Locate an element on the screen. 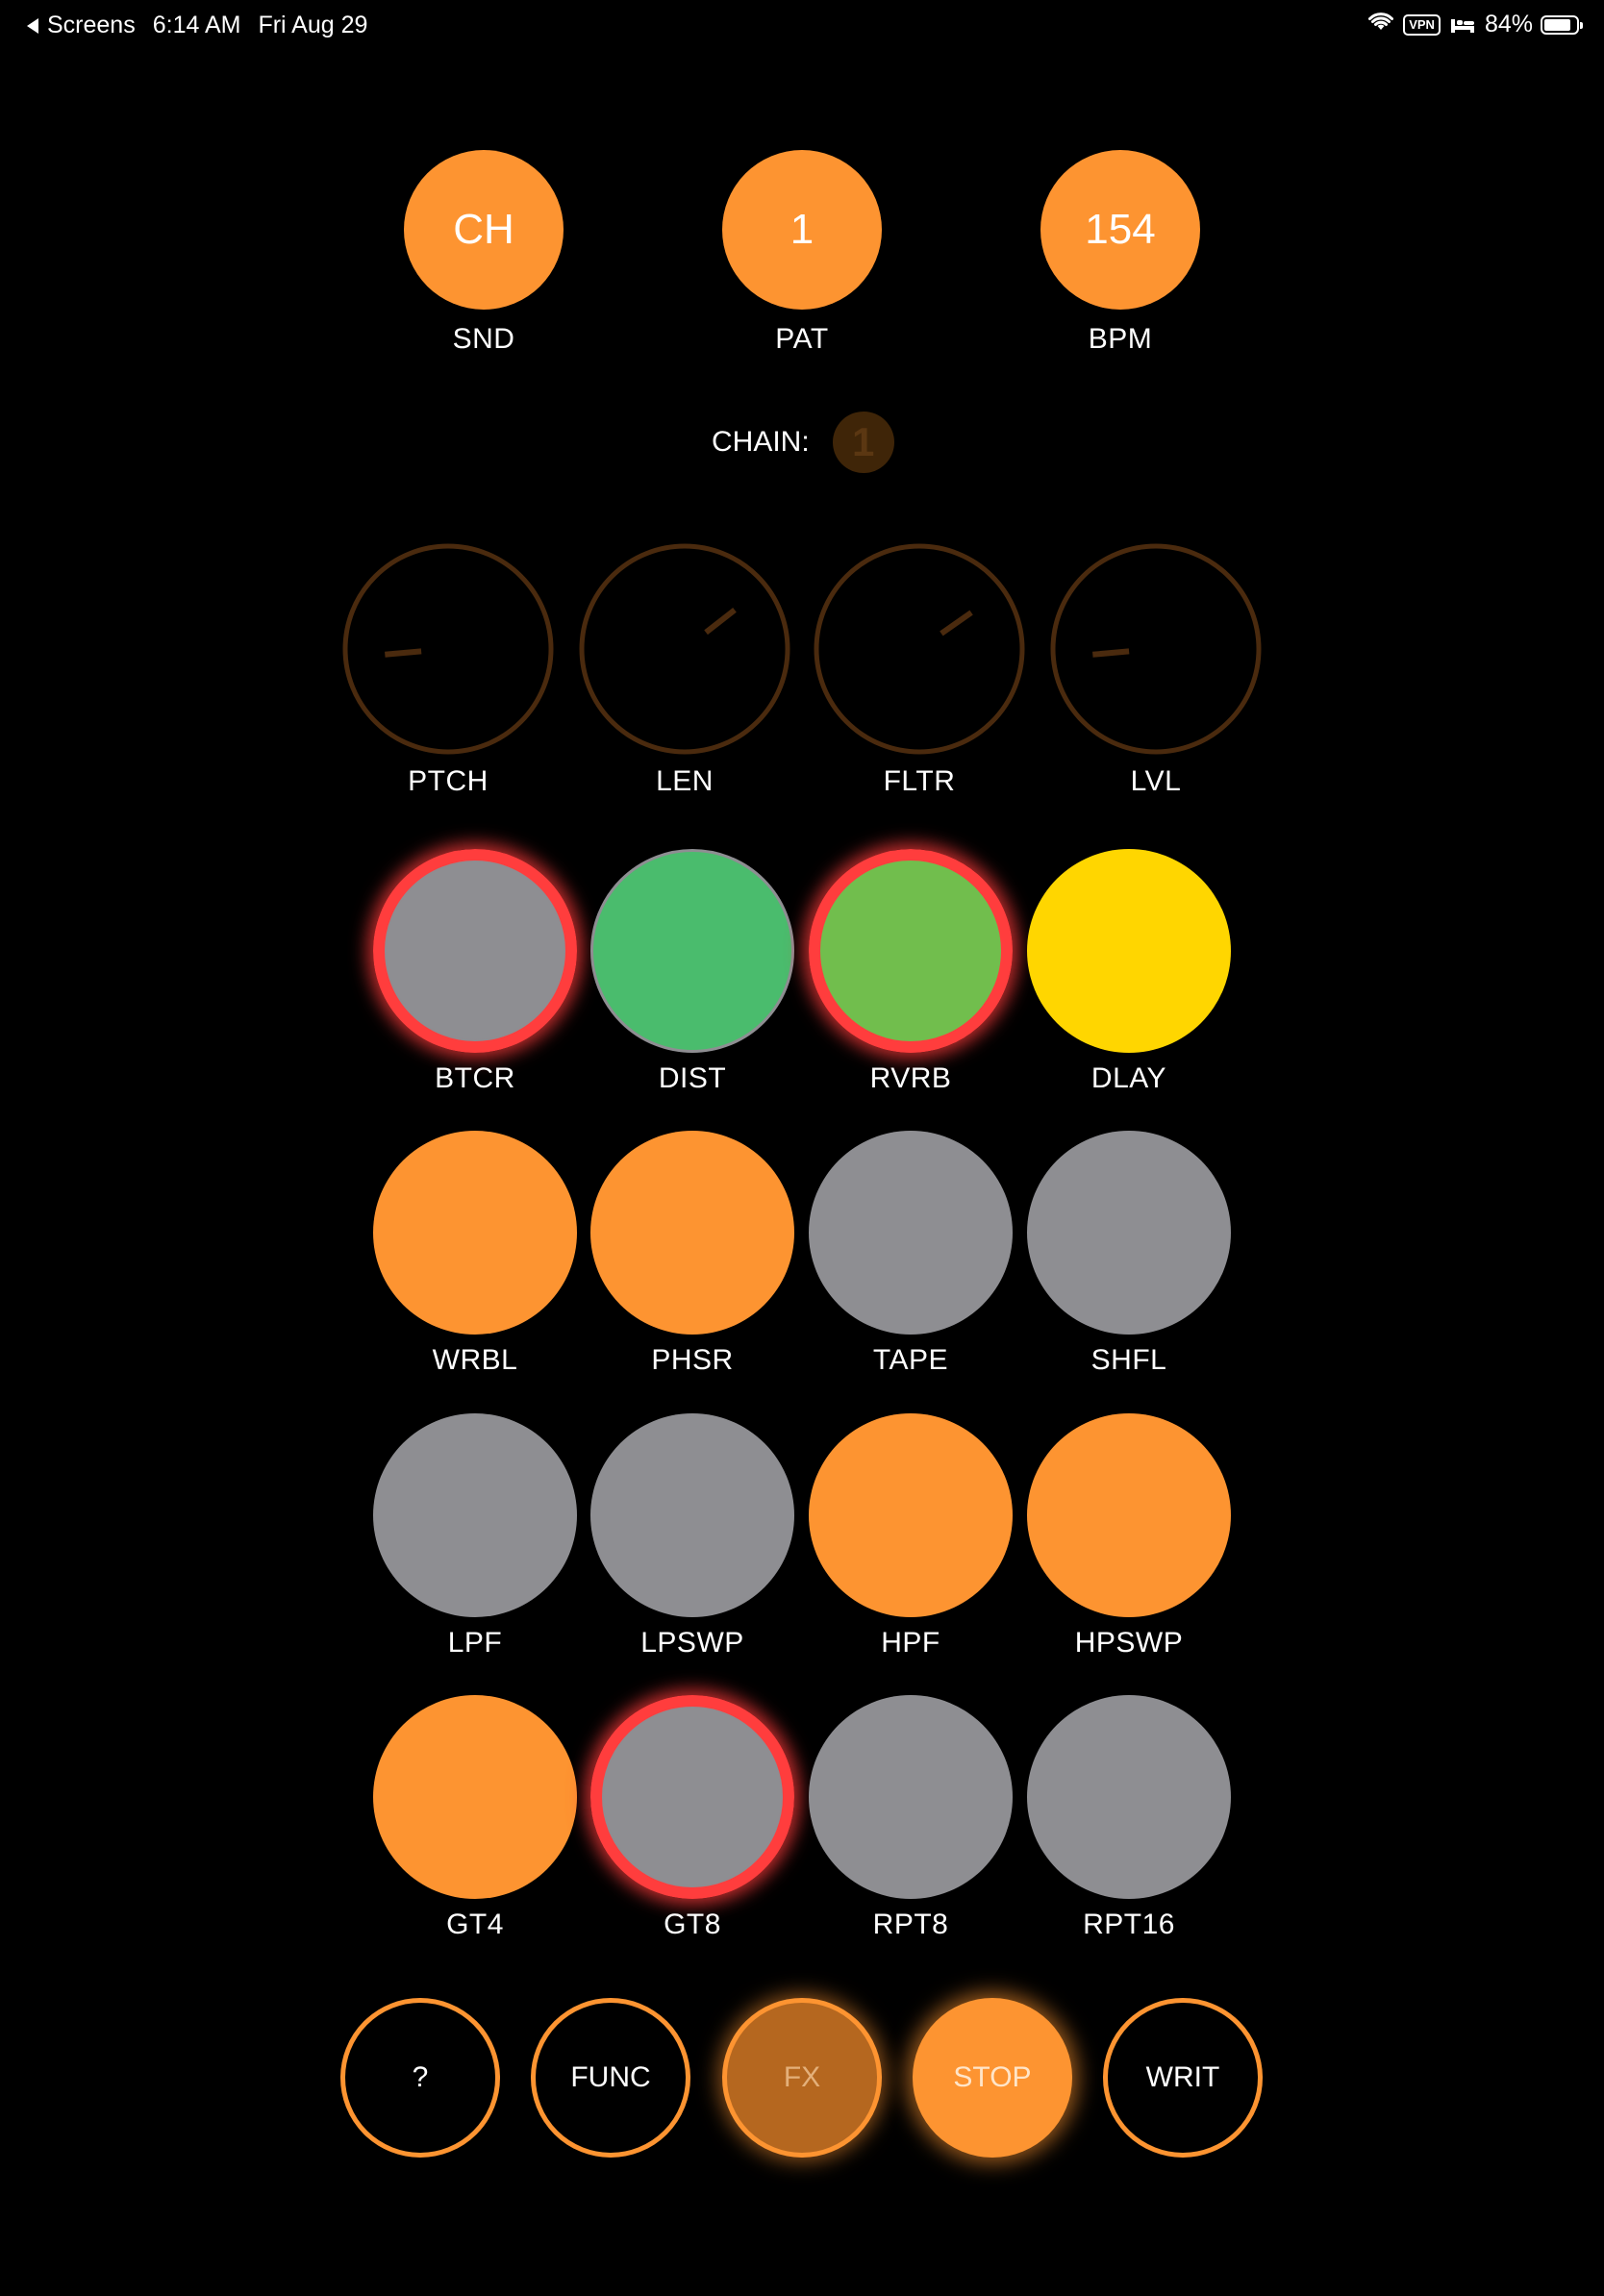 Image resolution: width=1604 pixels, height=2296 pixels. pattern-value: 1 is located at coordinates (802, 229).